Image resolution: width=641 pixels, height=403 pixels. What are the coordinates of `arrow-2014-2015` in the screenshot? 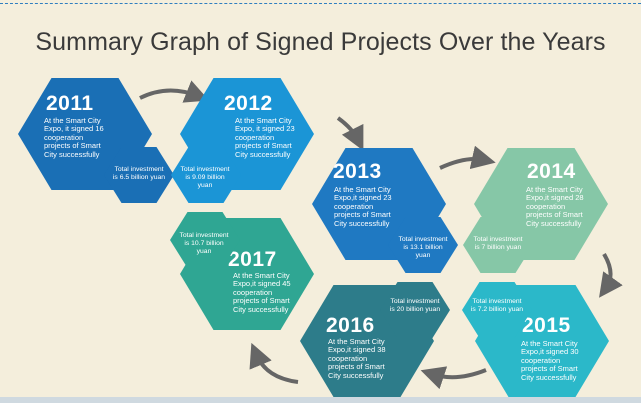 It's located at (611, 275).